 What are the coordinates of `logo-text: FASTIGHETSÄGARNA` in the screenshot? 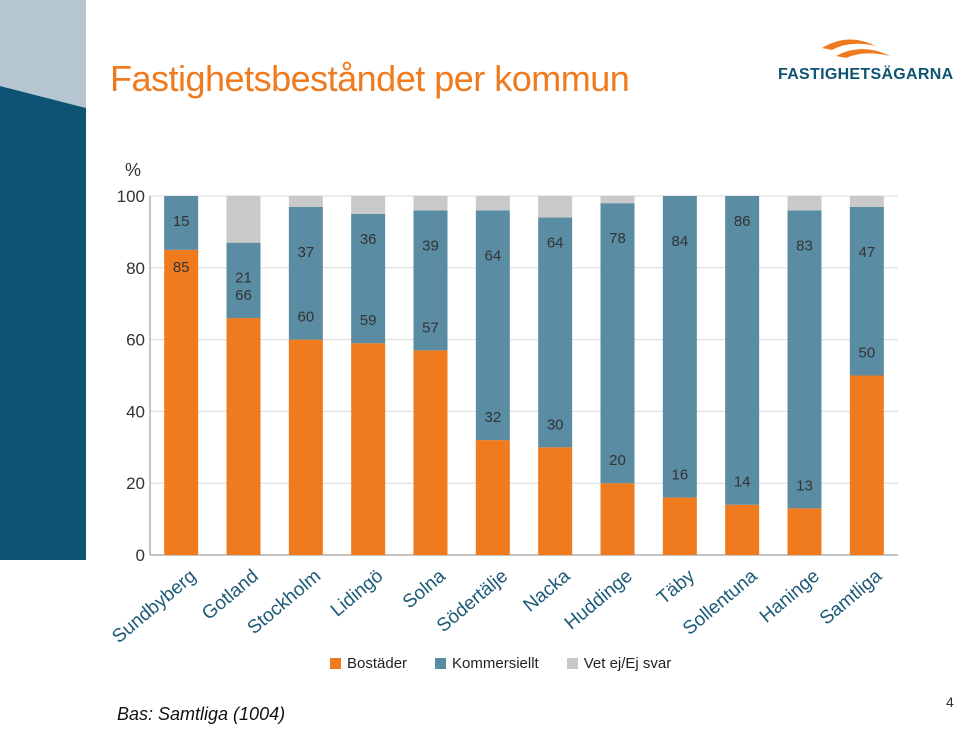 It's located at (866, 74).